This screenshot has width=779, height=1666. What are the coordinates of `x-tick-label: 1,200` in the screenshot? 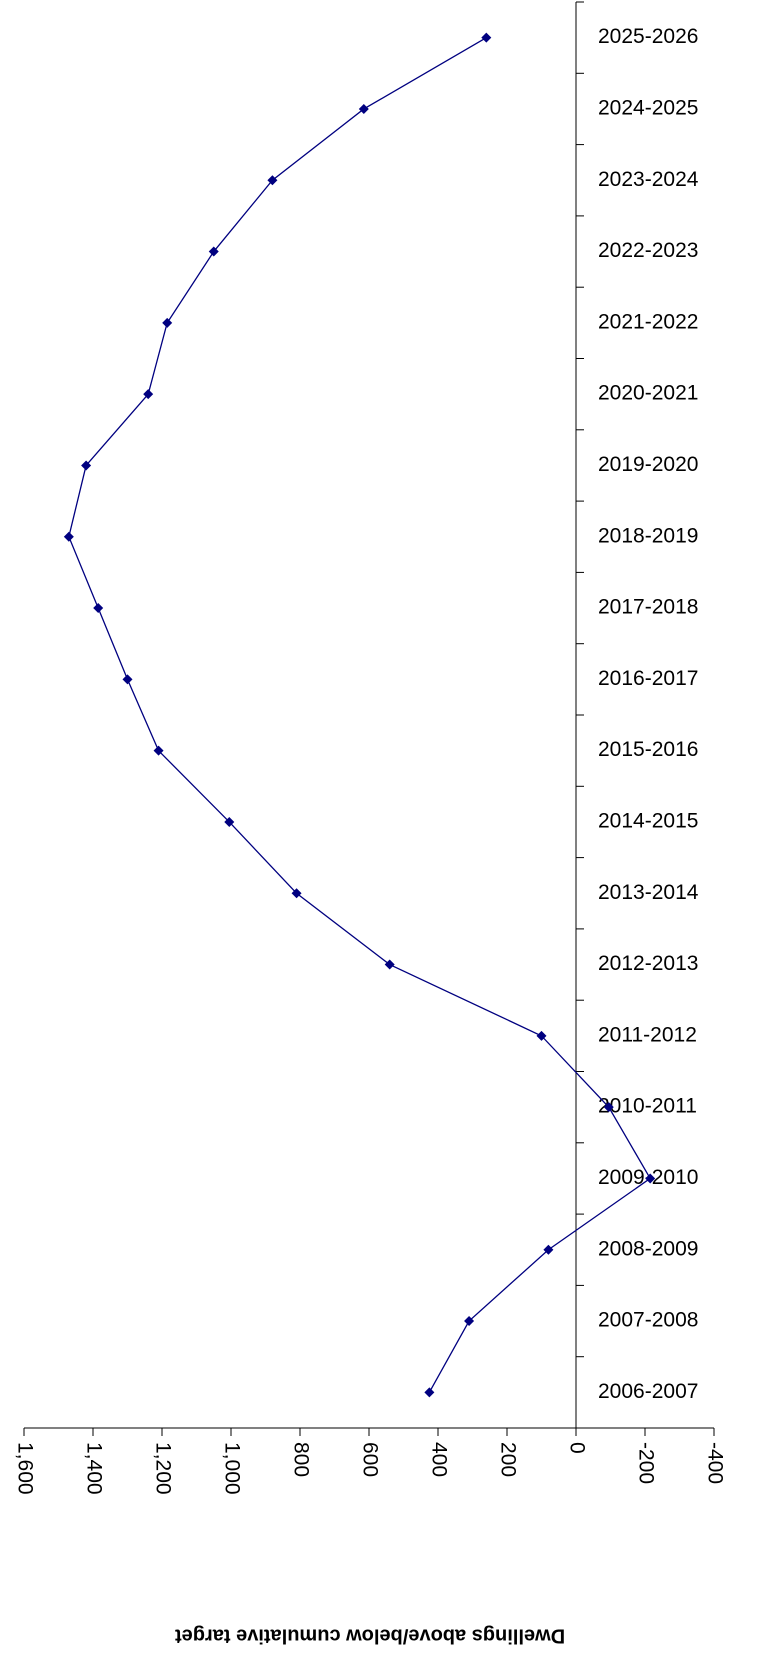 It's located at (162, 1468).